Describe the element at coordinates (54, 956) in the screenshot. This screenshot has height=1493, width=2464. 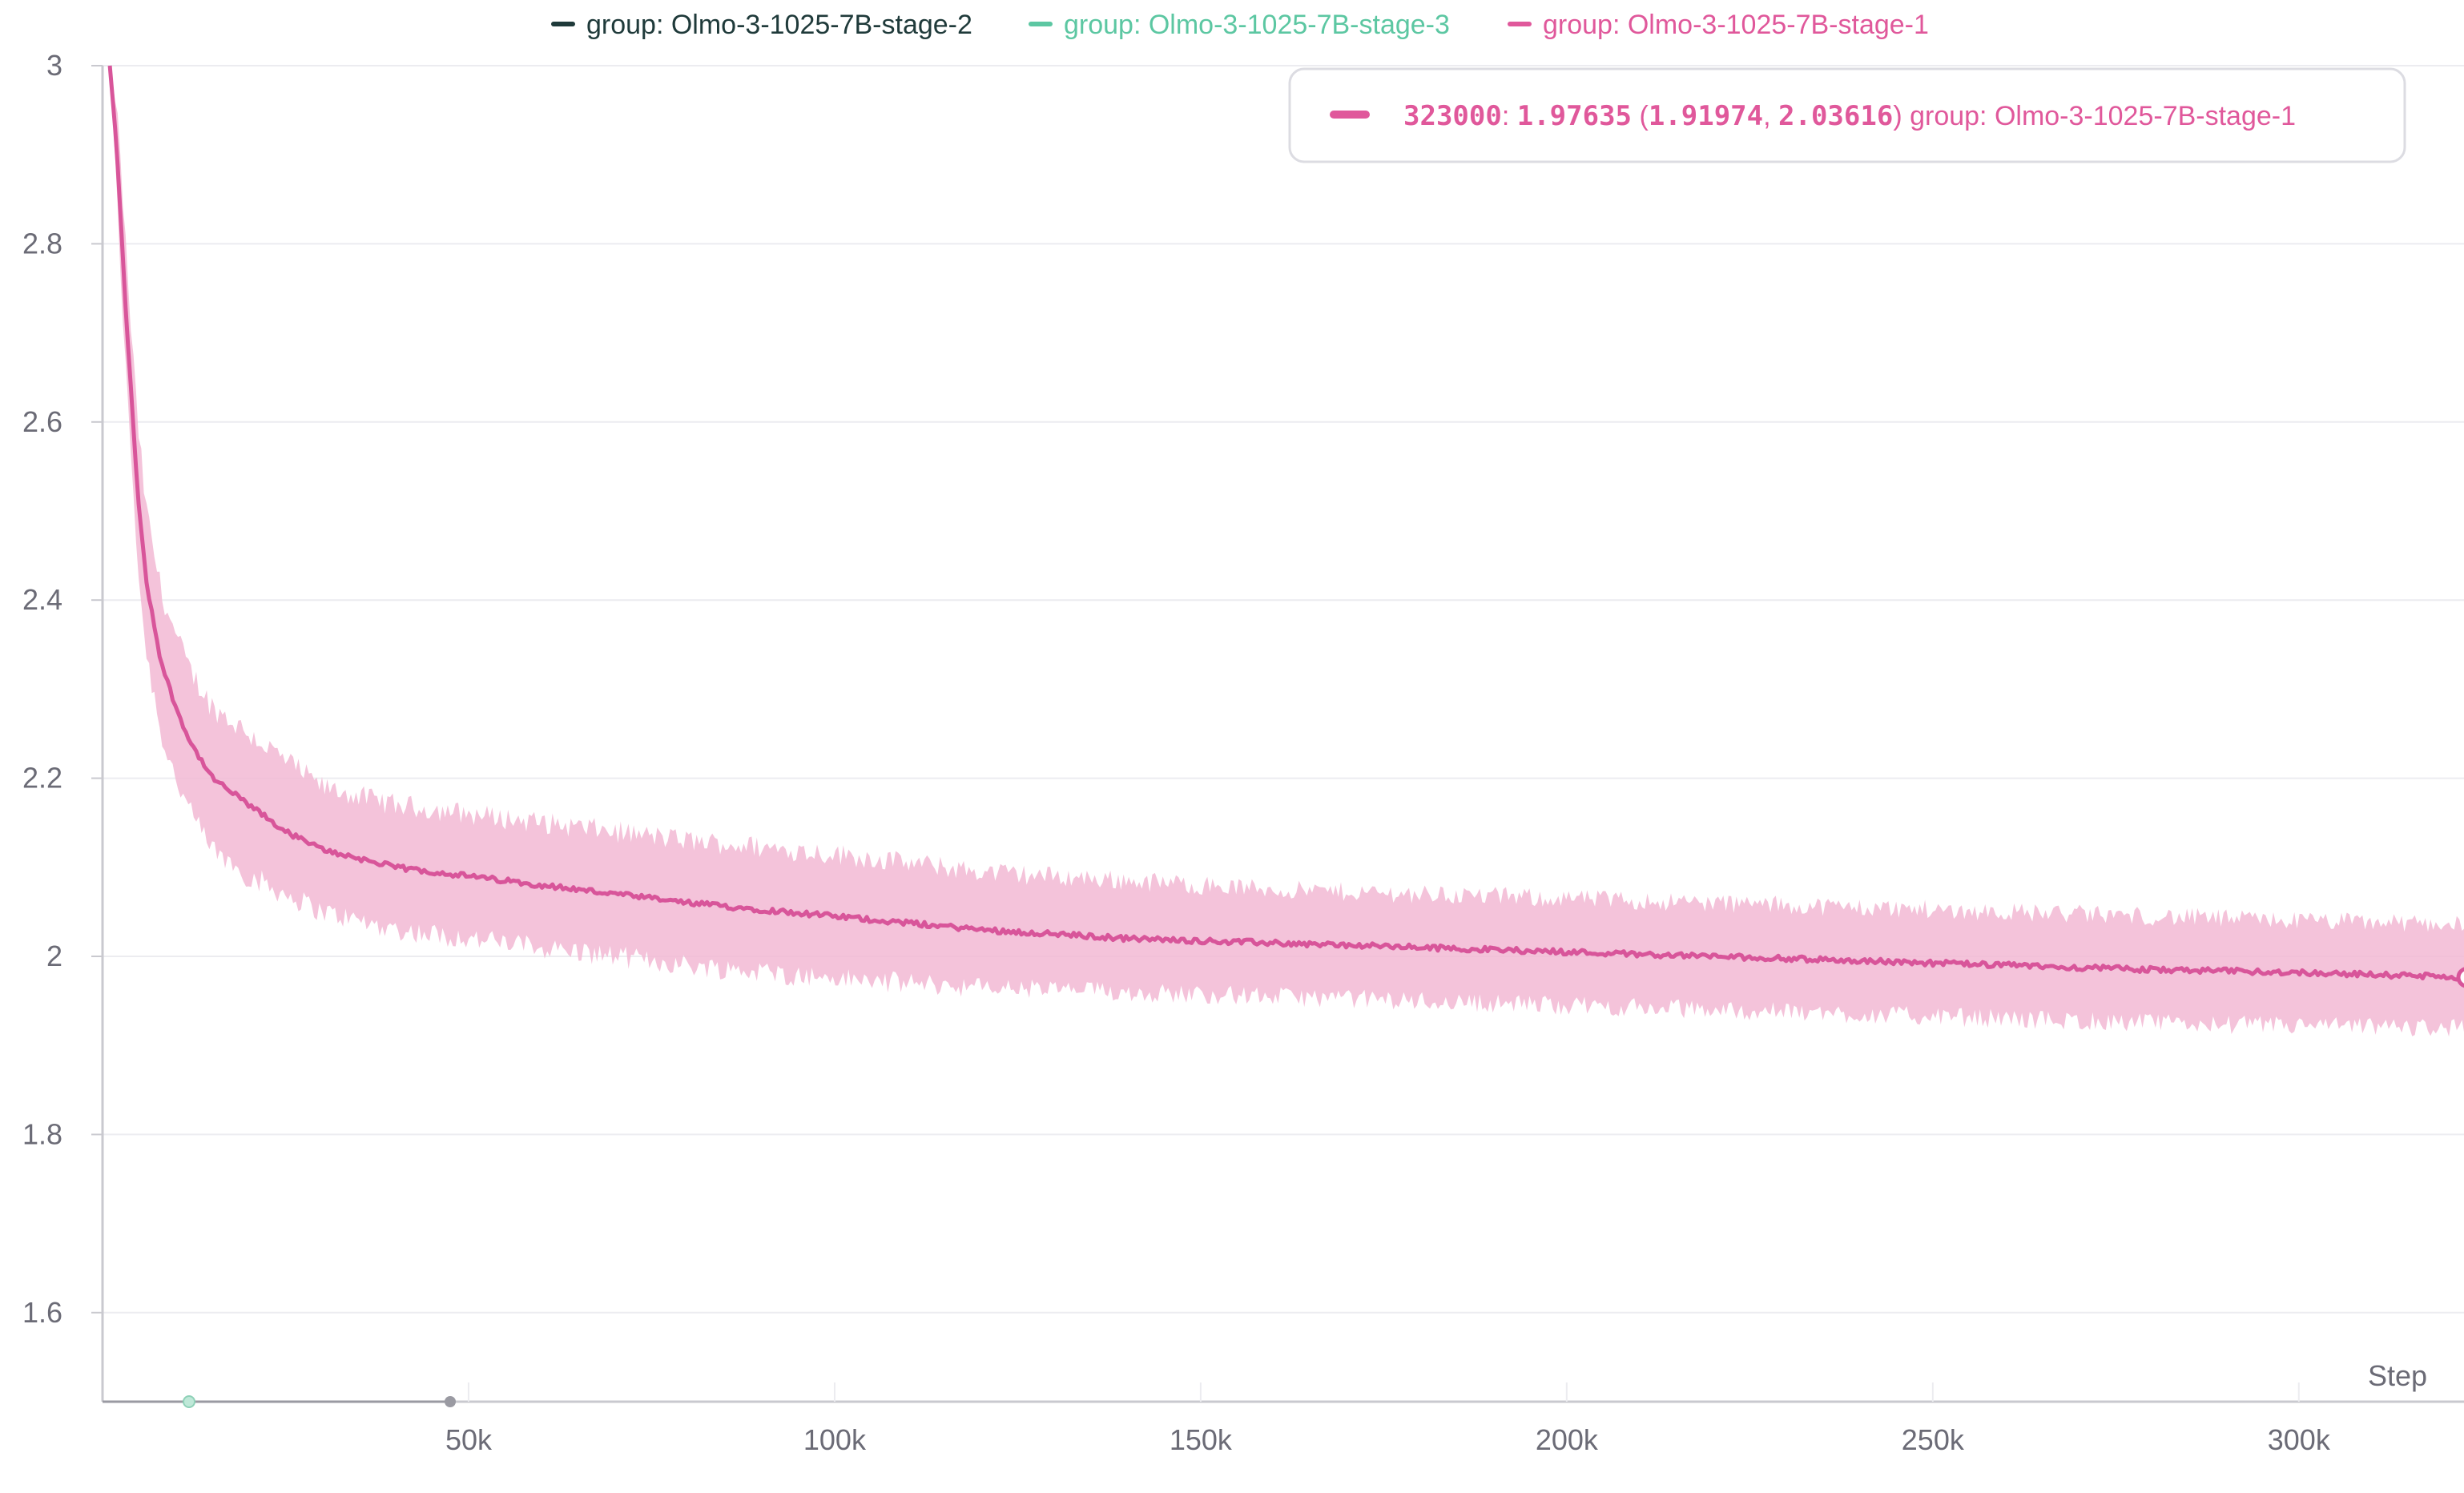
I see `y-tick-label-2: 2` at that location.